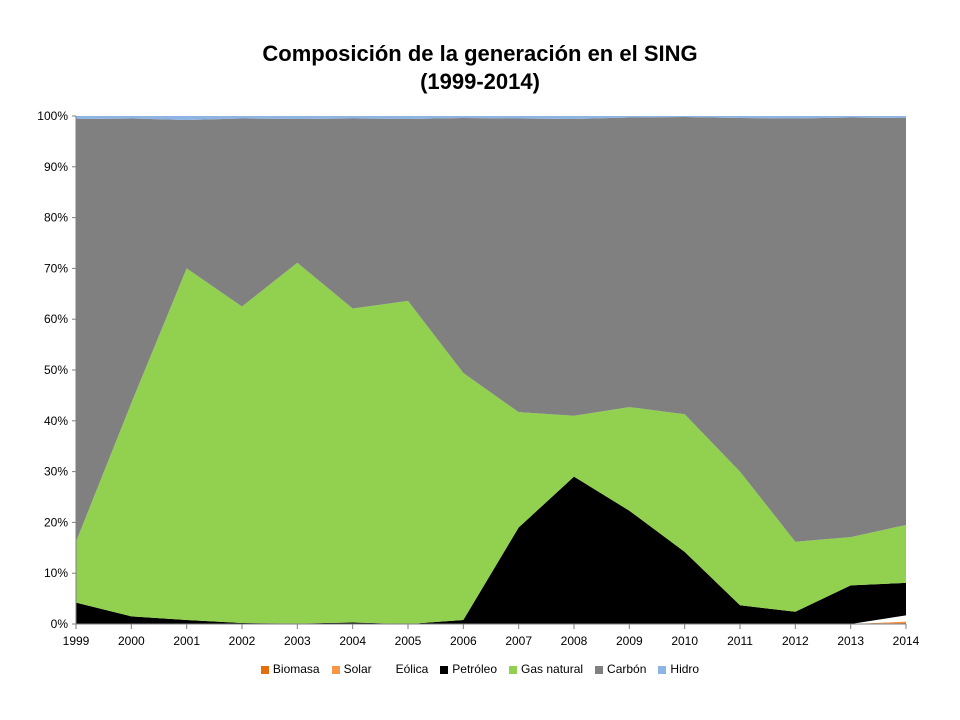 The height and width of the screenshot is (720, 960). I want to click on x-tick-label: 2010, so click(684, 641).